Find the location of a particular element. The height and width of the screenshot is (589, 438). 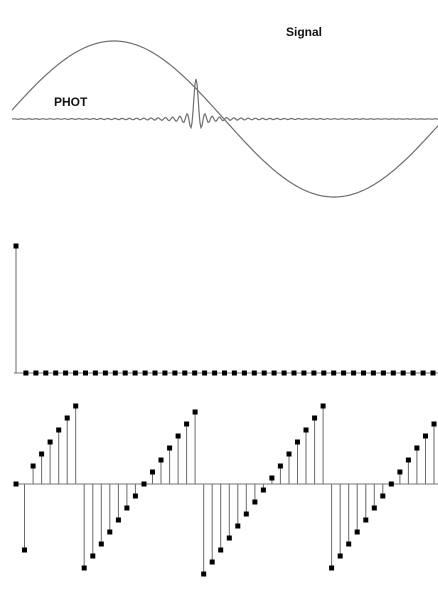

phot-curve is located at coordinates (224, 104).